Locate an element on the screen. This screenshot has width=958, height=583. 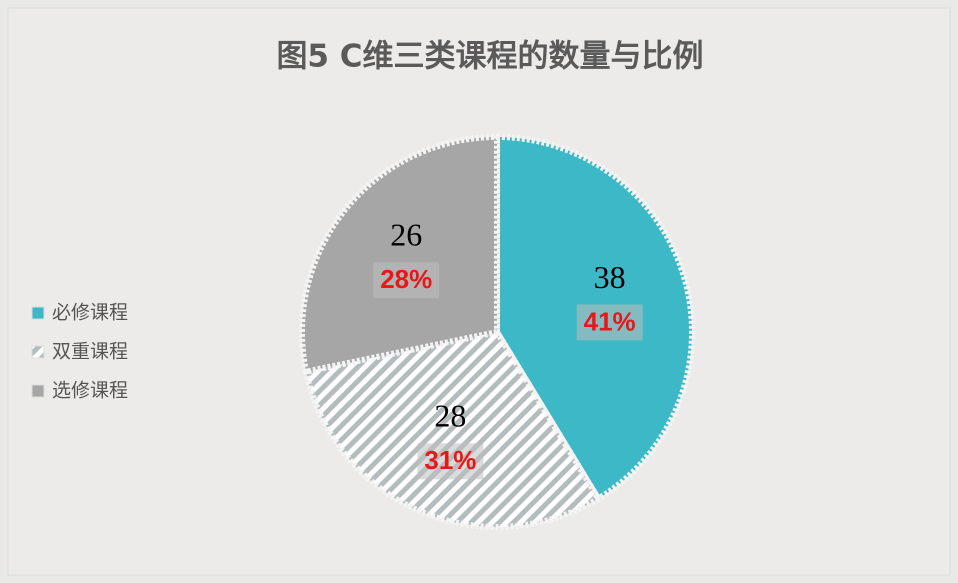
percent-label: 31% is located at coordinates (450, 460).